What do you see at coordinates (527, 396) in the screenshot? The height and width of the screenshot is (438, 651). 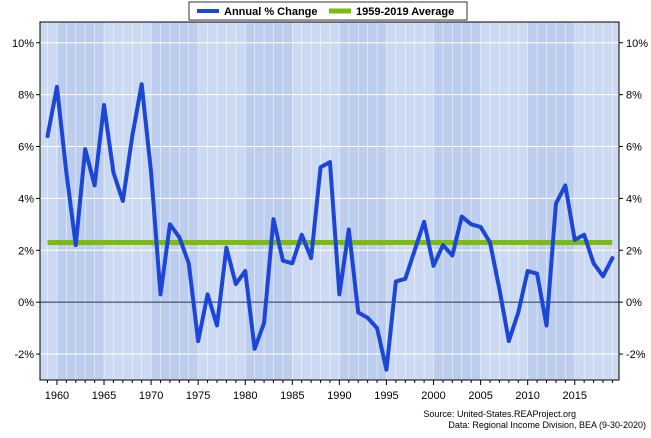 I see `x-tick-label: 2010` at bounding box center [527, 396].